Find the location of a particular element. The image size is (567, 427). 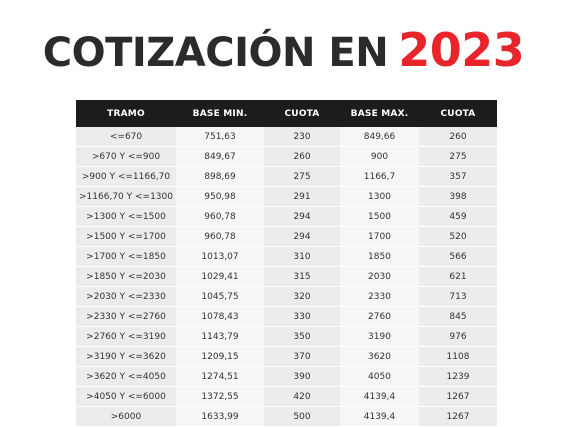

cell-tramo: >1166,70 Y <=1300 is located at coordinates (126, 196).